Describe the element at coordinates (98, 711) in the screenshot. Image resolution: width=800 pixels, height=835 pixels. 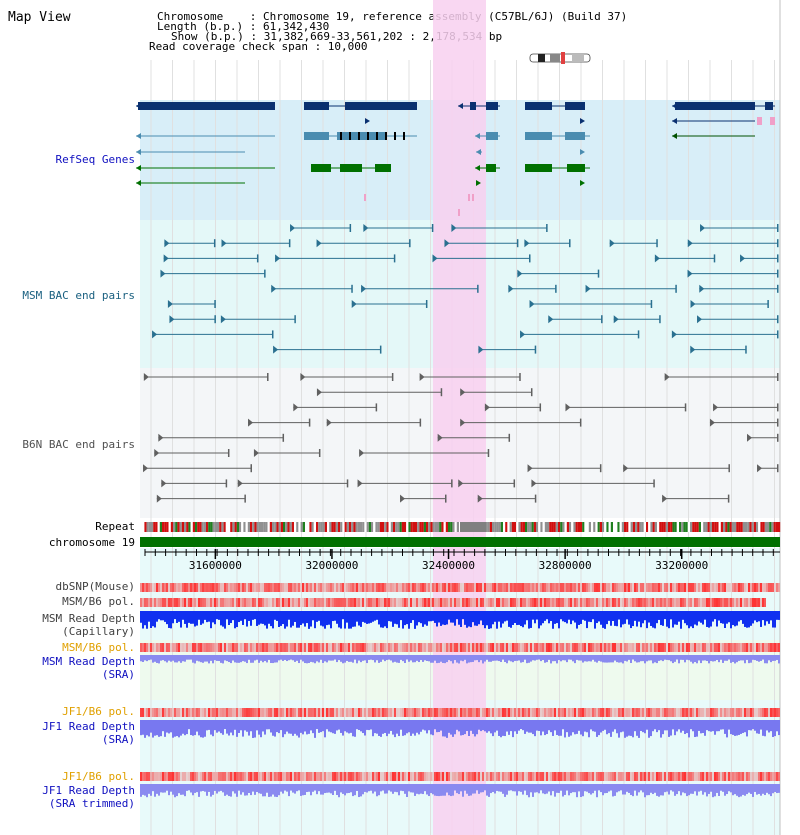
I see `track-label-jf1-b6-pol-1: JF1/B6 pol.` at that location.